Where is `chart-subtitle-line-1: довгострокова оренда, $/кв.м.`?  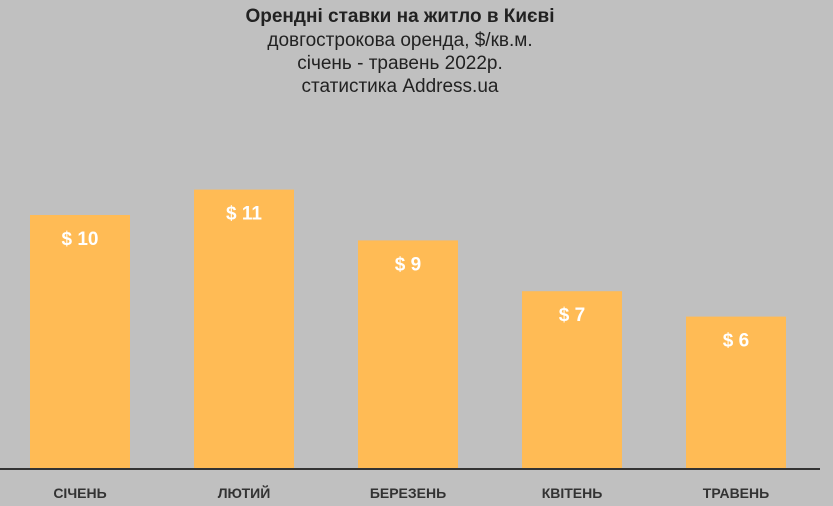
chart-subtitle-line-1: довгострокова оренда, $/кв.м. is located at coordinates (400, 40).